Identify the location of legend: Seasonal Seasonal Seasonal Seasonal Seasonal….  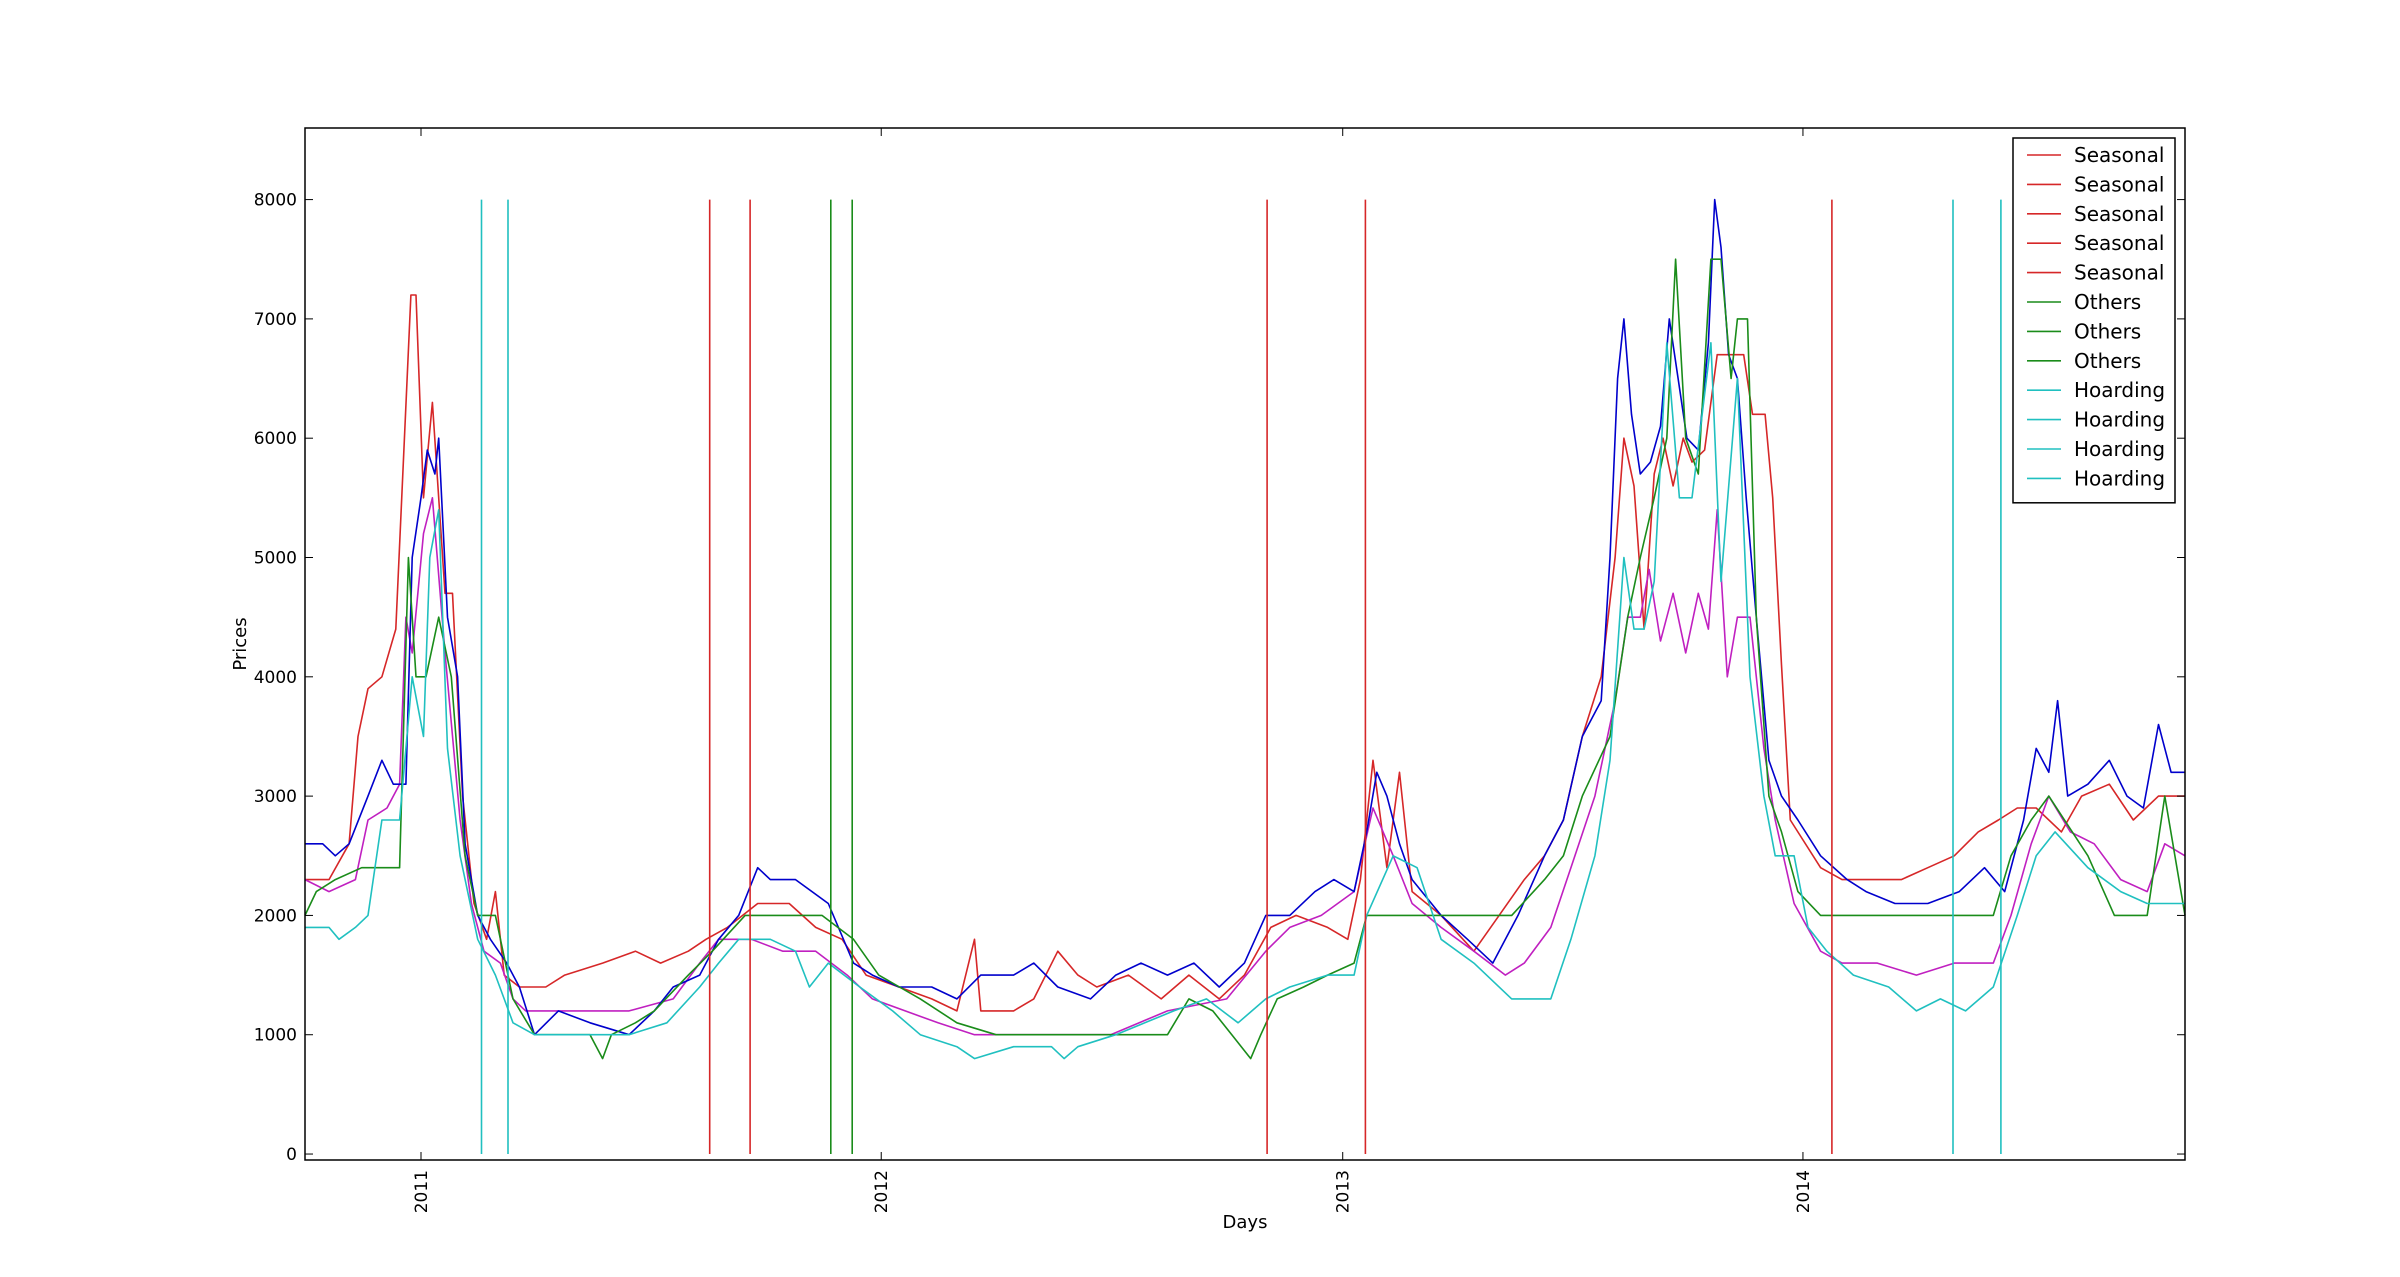
(2094, 320).